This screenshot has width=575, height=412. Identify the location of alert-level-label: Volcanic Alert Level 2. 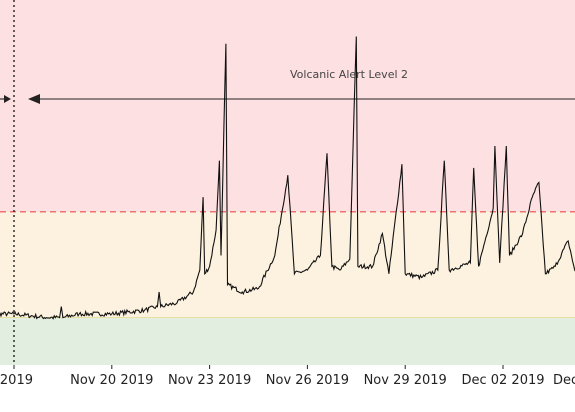
(349, 74).